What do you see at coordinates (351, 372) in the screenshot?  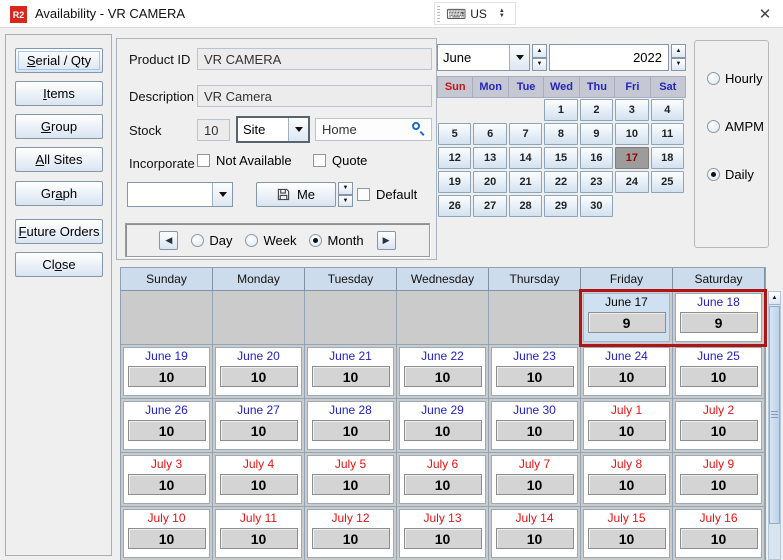 I see `calendar-day-cell-june-21: June 21 10` at bounding box center [351, 372].